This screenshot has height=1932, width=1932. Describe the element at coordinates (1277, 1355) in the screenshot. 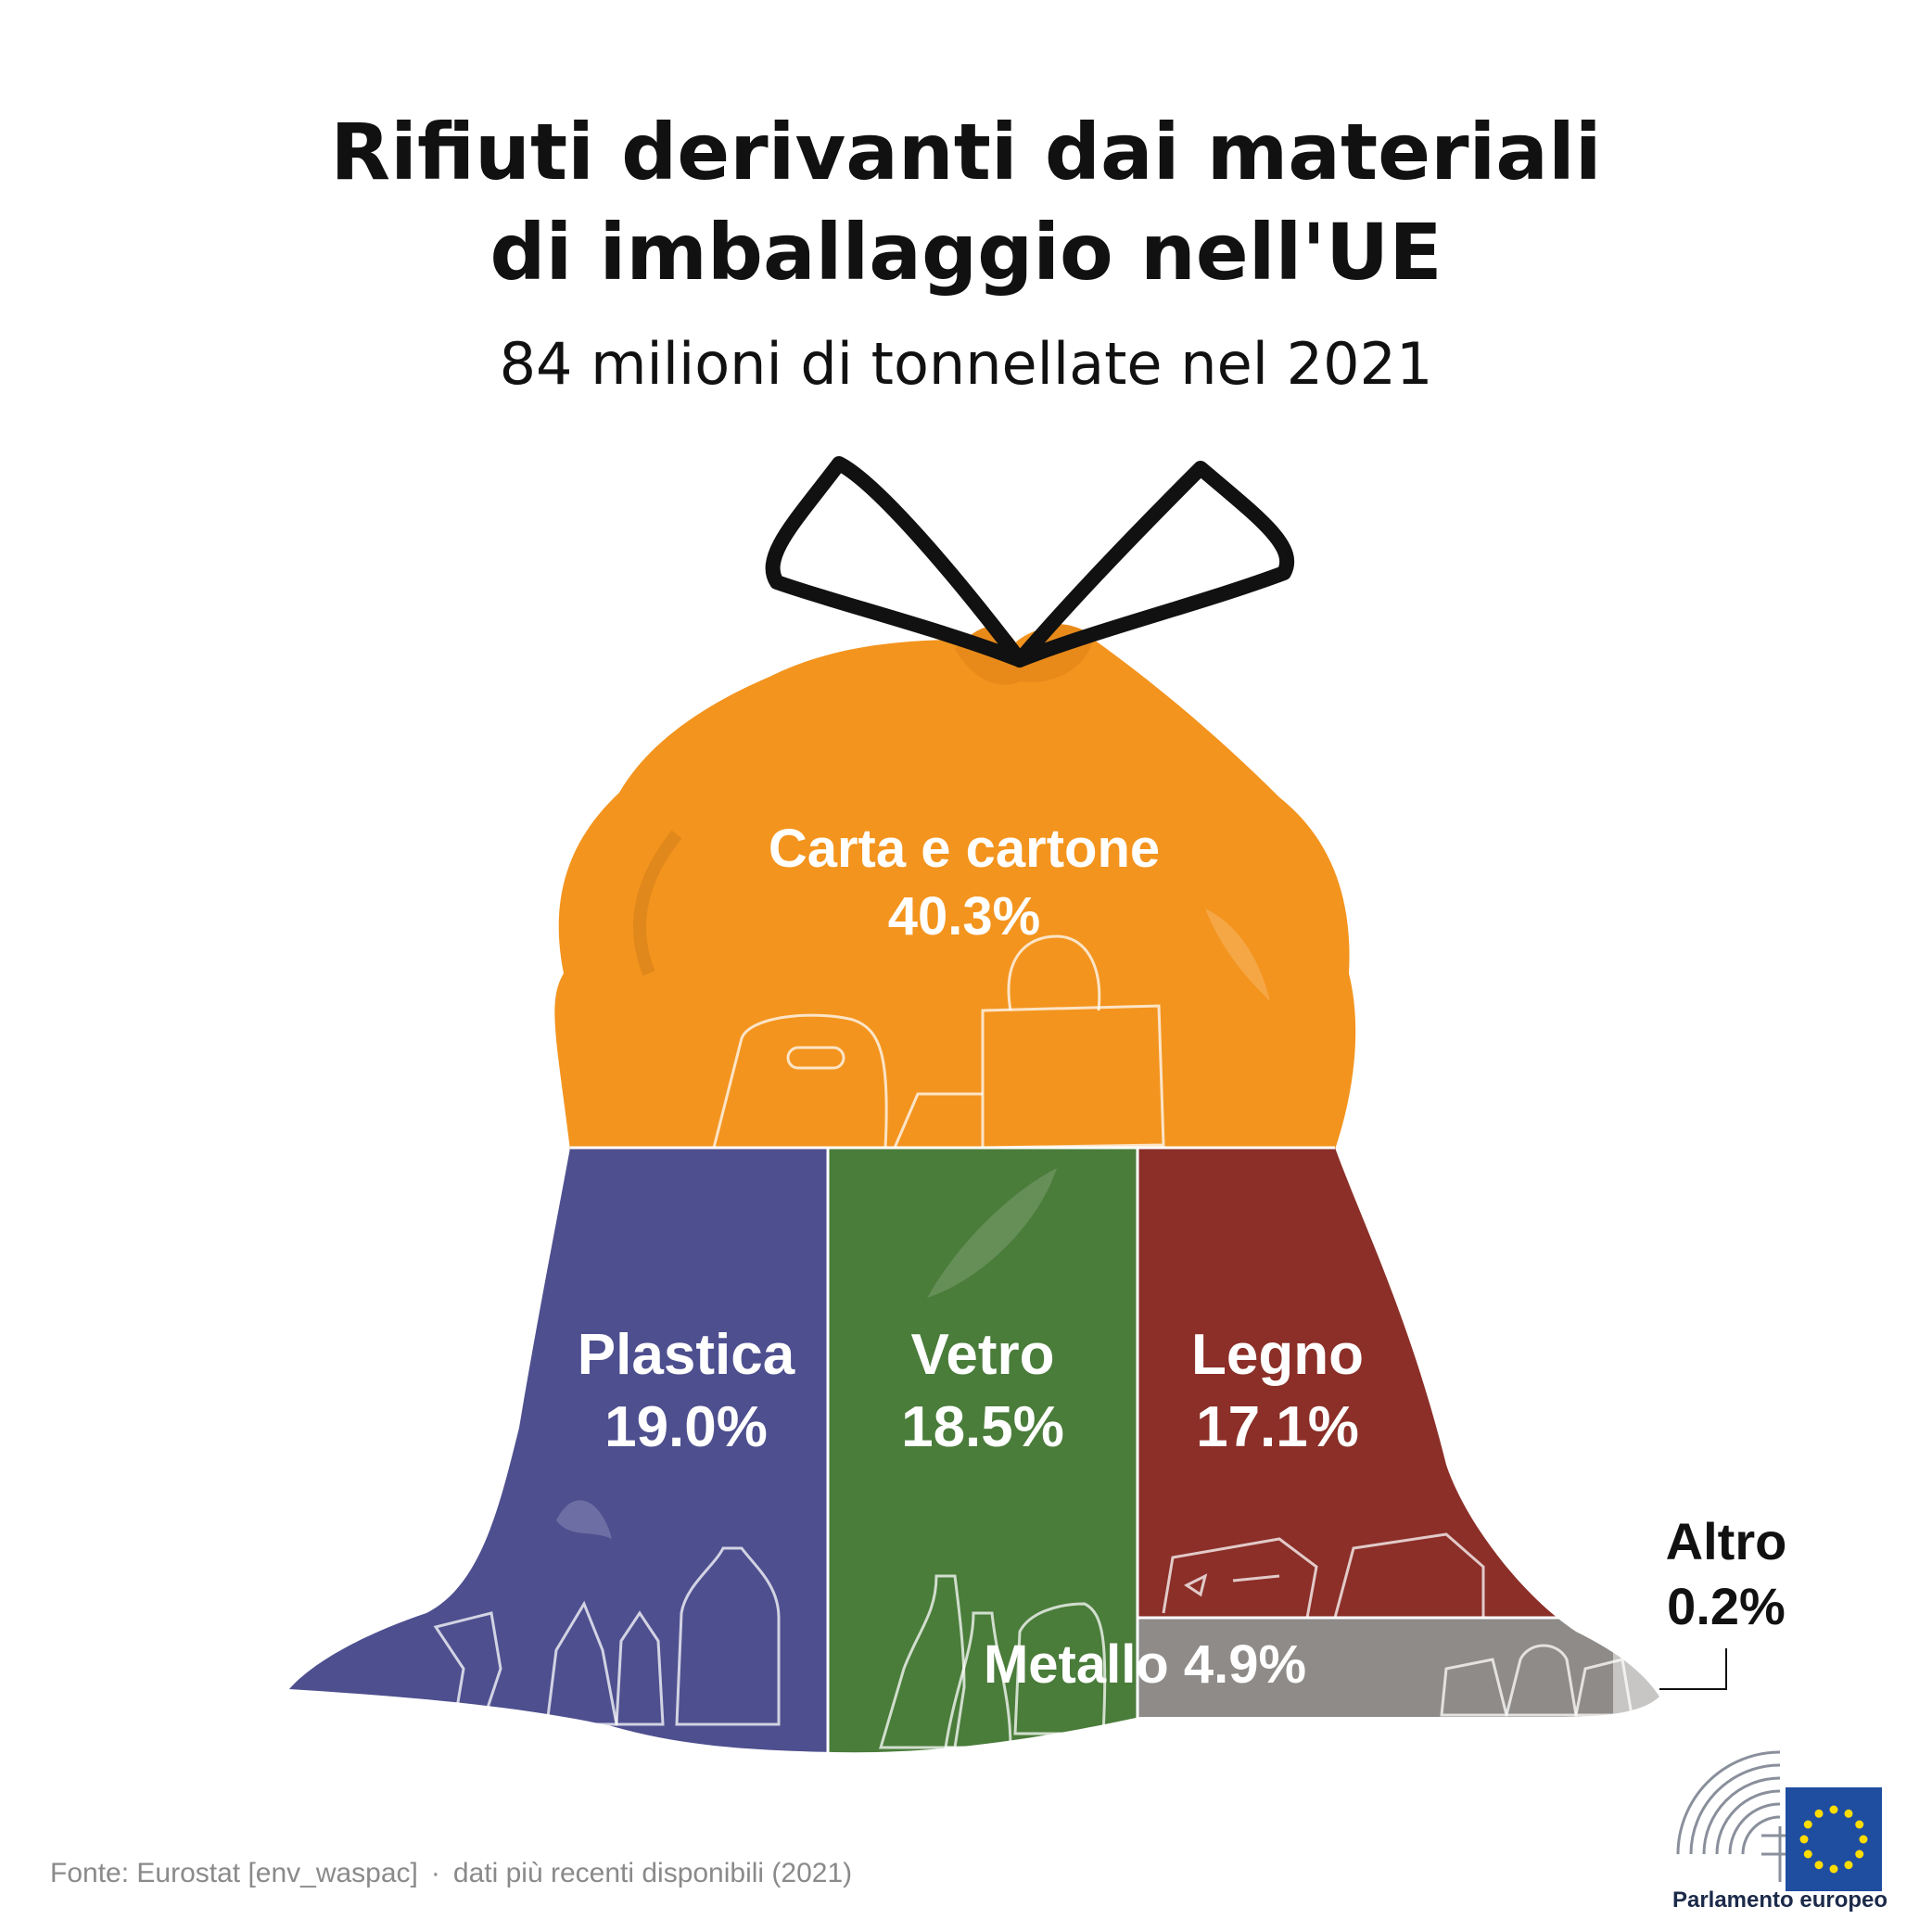

I see `label-legno-name: Legno` at that location.